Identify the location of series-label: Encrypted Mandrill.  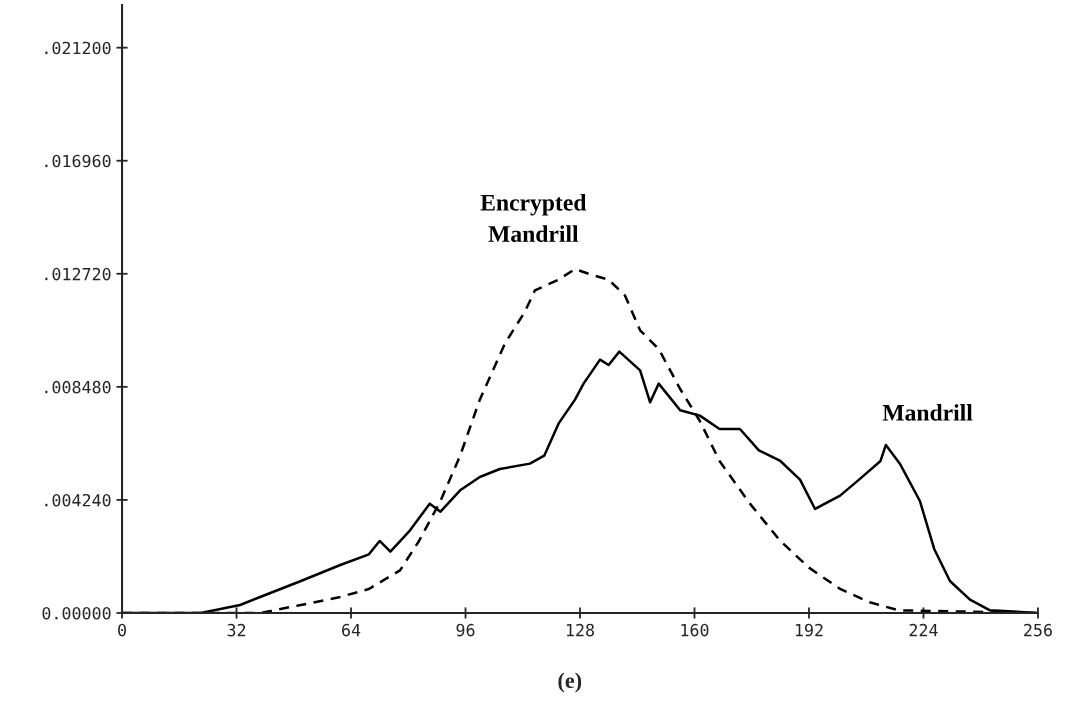
(533, 218).